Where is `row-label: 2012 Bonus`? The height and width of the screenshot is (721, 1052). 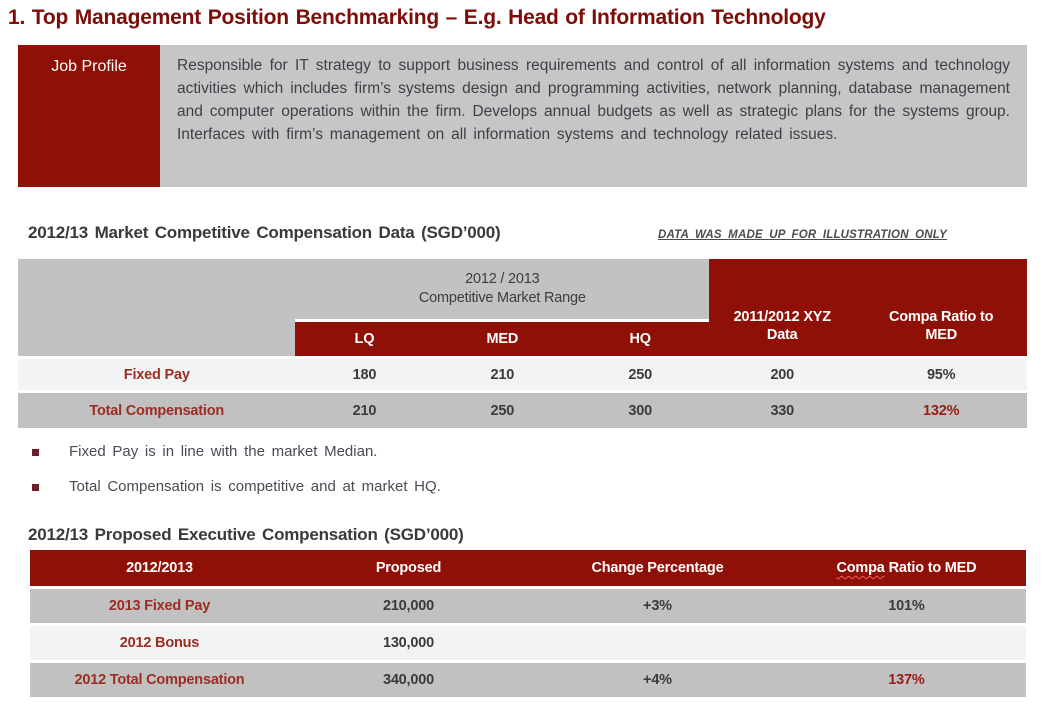 row-label: 2012 Bonus is located at coordinates (159, 643).